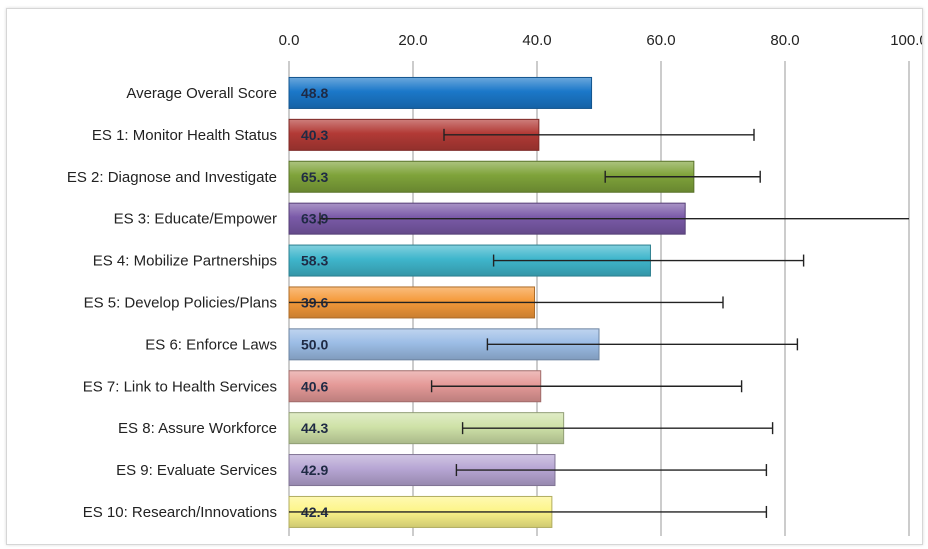 This screenshot has height=549, width=928. Describe the element at coordinates (184, 135) in the screenshot. I see `category-label: ES 1: Monitor Health Status` at that location.